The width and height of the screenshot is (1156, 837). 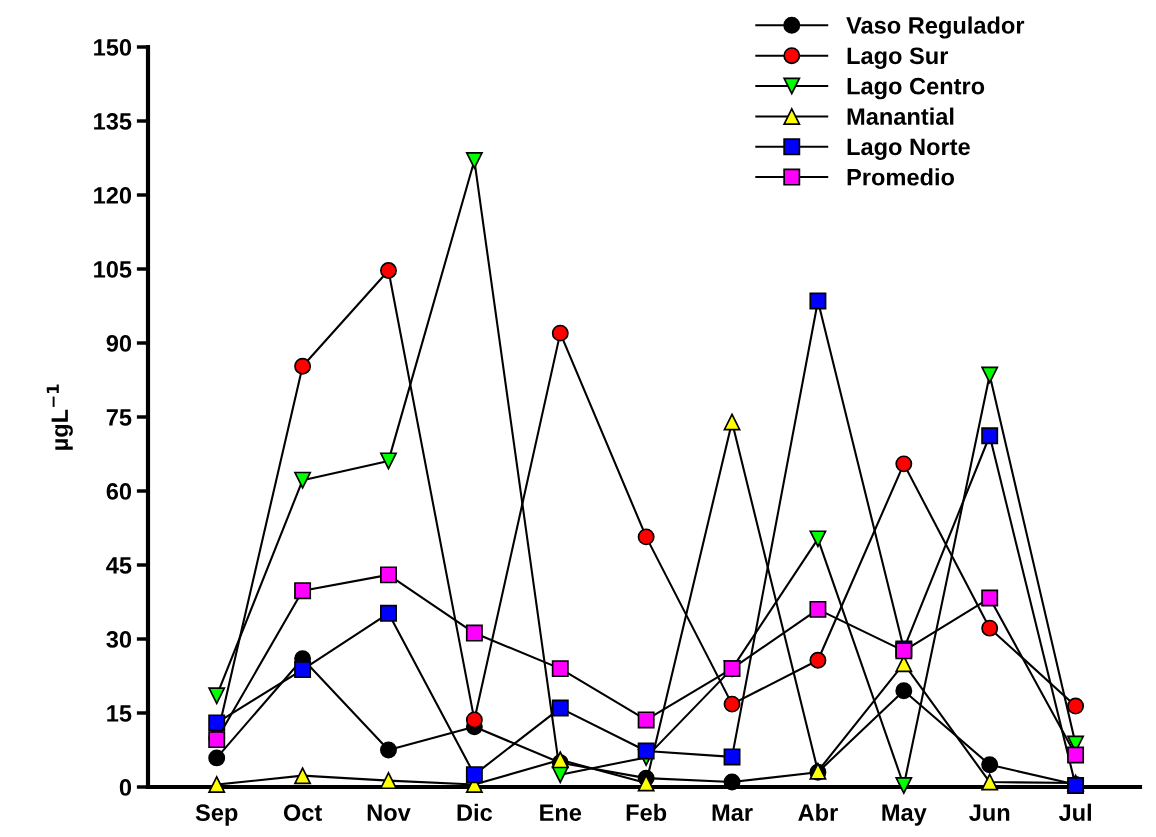 I want to click on legend-label: Promedio, so click(x=901, y=177).